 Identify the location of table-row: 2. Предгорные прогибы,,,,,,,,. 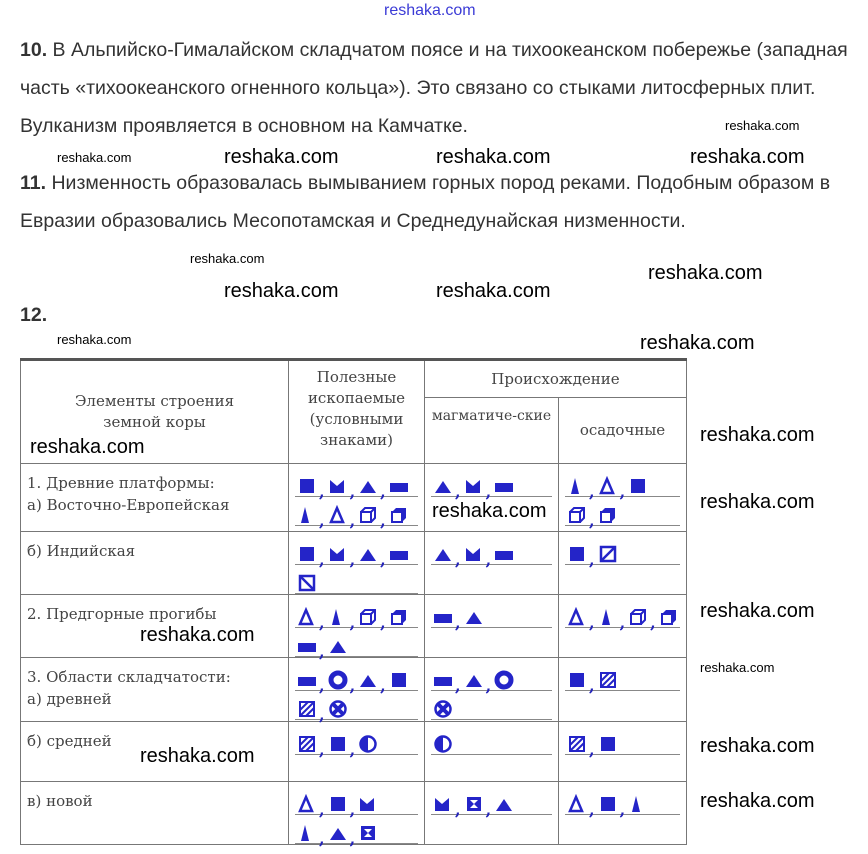
(353, 627).